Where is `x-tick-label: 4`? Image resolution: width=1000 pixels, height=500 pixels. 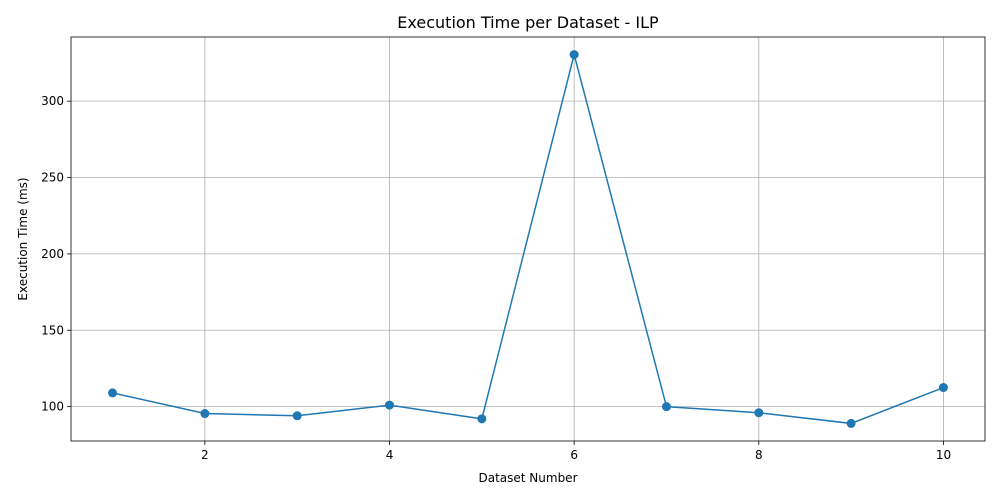 x-tick-label: 4 is located at coordinates (390, 455).